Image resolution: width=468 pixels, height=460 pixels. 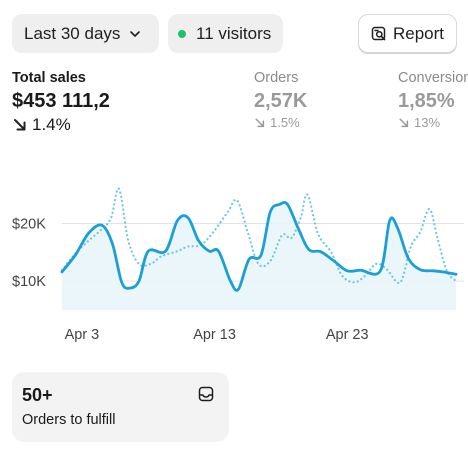 I want to click on x-tick-label: Apr 13, so click(x=214, y=335).